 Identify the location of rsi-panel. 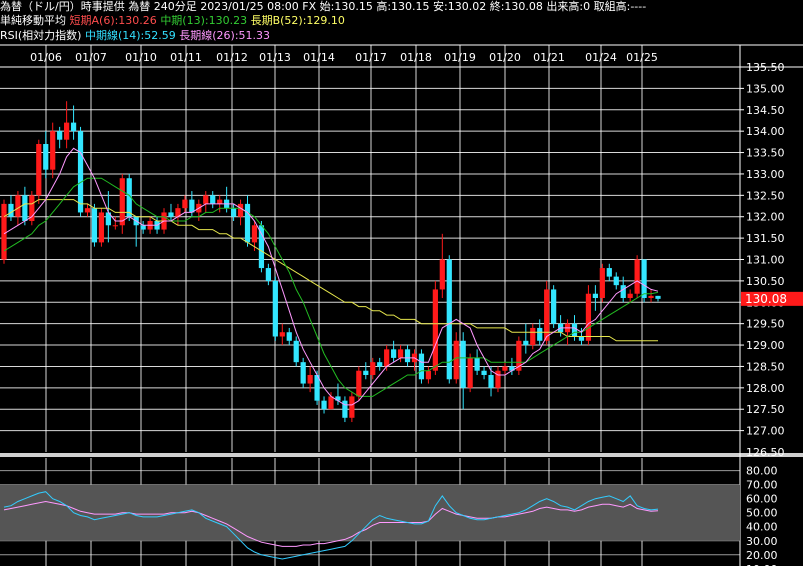
(370, 522).